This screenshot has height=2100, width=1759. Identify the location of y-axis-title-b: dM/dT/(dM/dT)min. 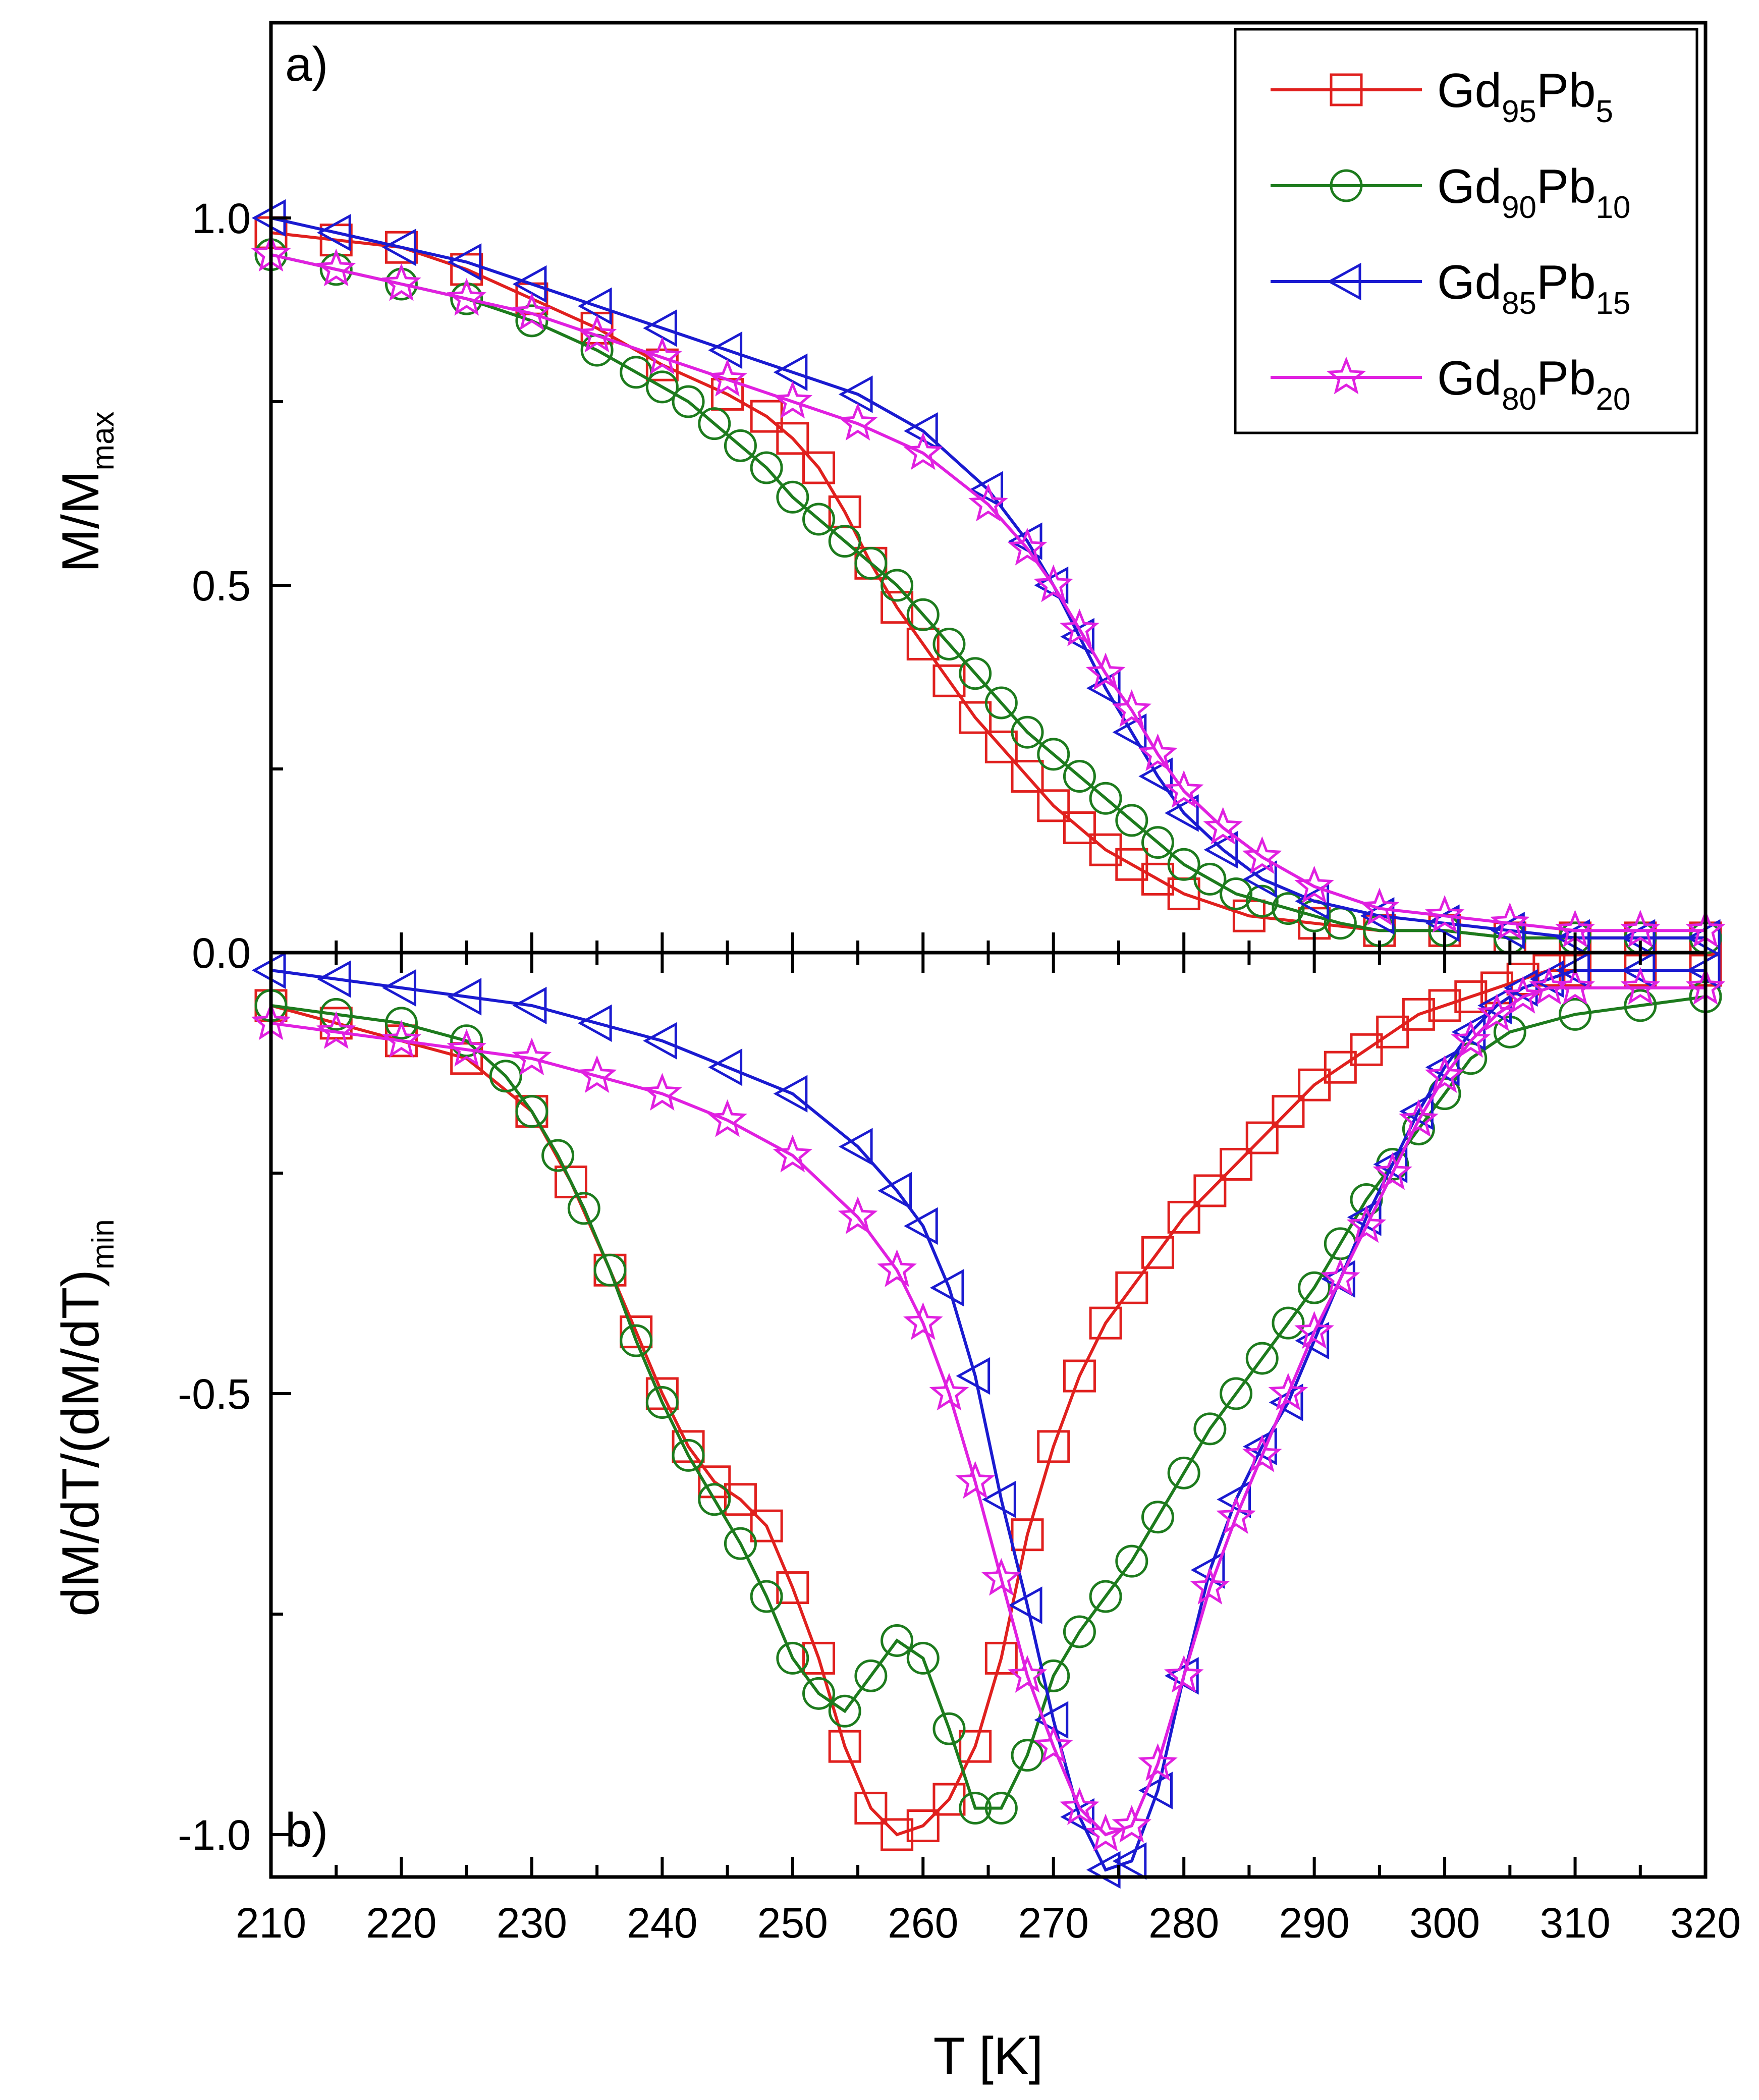
(86, 1418).